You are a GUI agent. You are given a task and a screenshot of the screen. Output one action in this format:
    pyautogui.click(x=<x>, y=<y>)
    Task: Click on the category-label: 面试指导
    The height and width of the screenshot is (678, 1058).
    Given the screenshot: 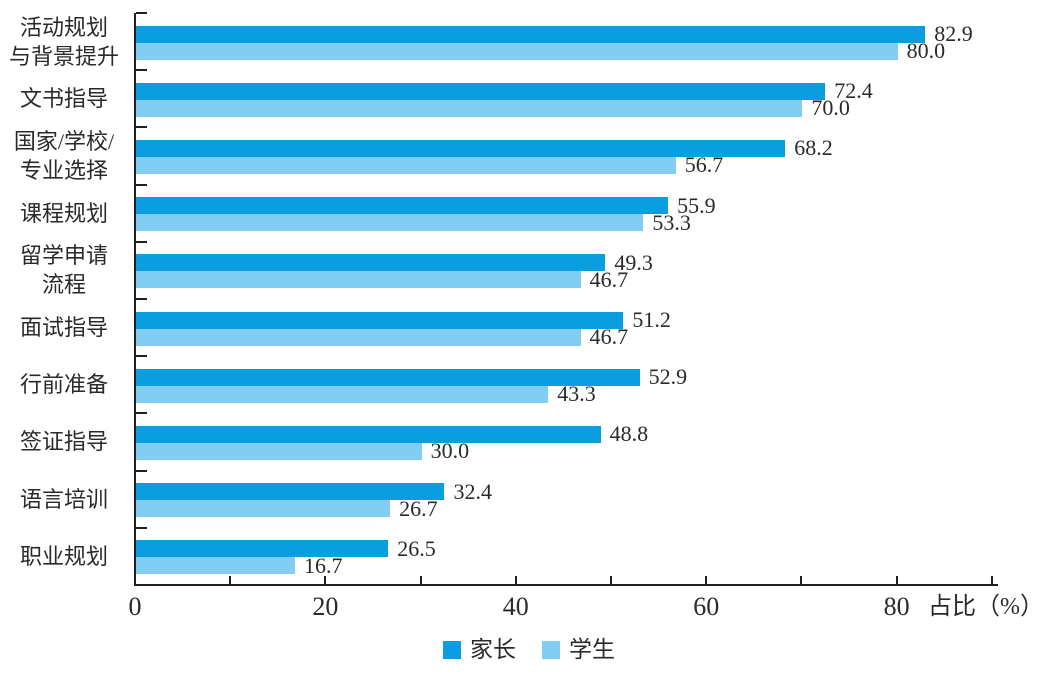 What is the action you would take?
    pyautogui.click(x=64, y=327)
    